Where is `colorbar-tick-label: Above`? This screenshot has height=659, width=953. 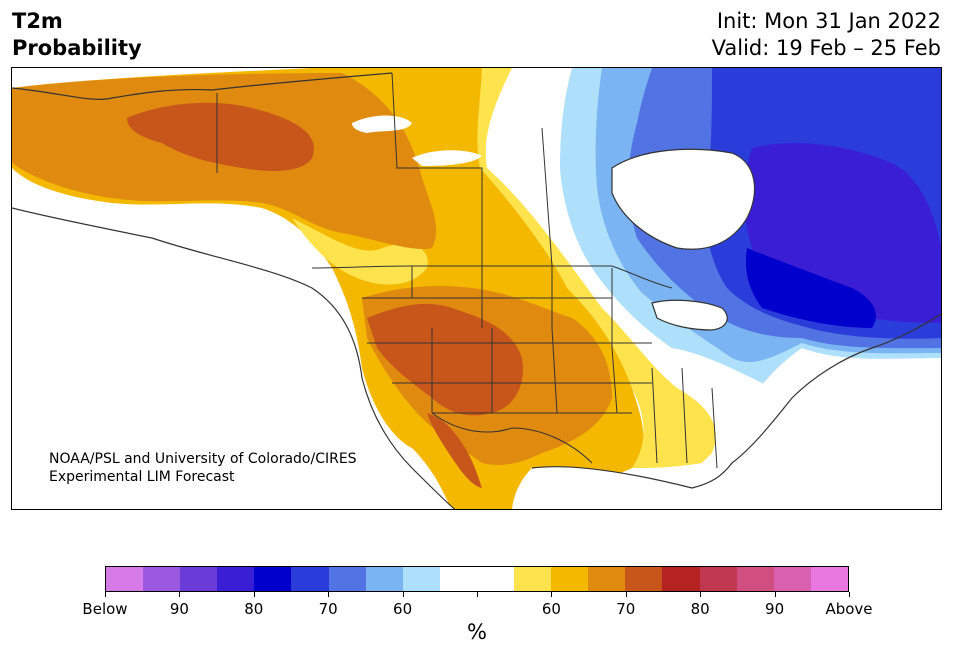
colorbar-tick-label: Above is located at coordinates (849, 609).